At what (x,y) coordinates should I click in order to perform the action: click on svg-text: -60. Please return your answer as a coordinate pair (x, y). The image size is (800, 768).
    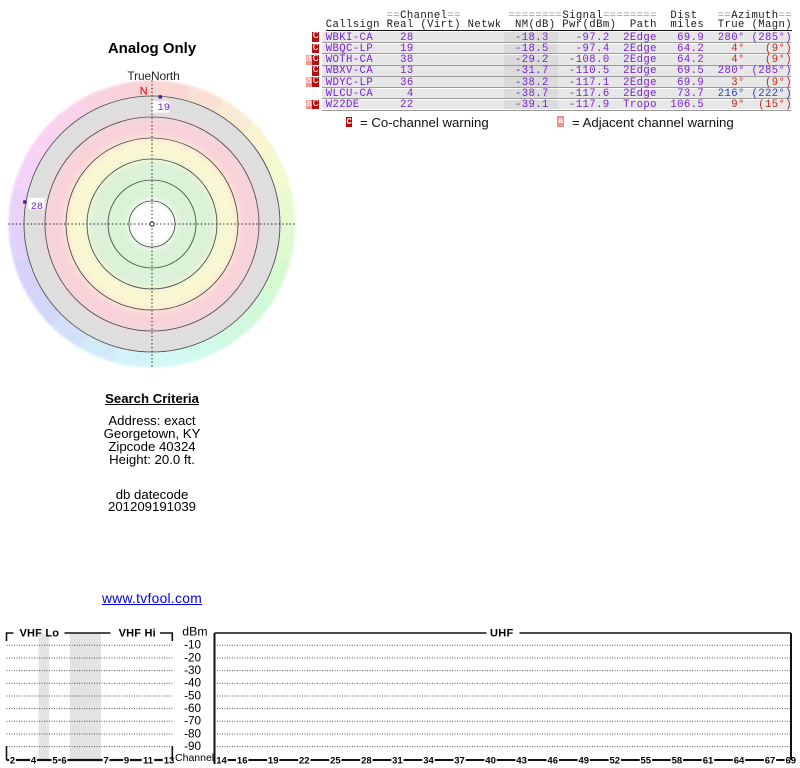
    Looking at the image, I should click on (192, 708).